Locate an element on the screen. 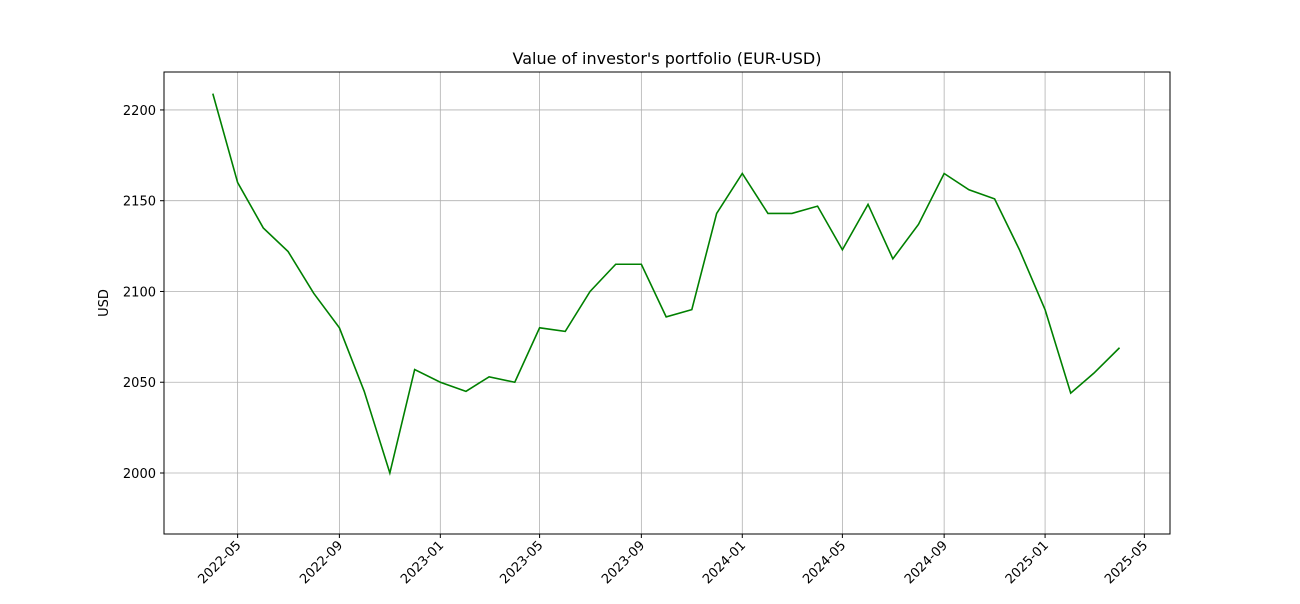 The width and height of the screenshot is (1300, 604). x-tick-label: 2022-05 is located at coordinates (219, 562).